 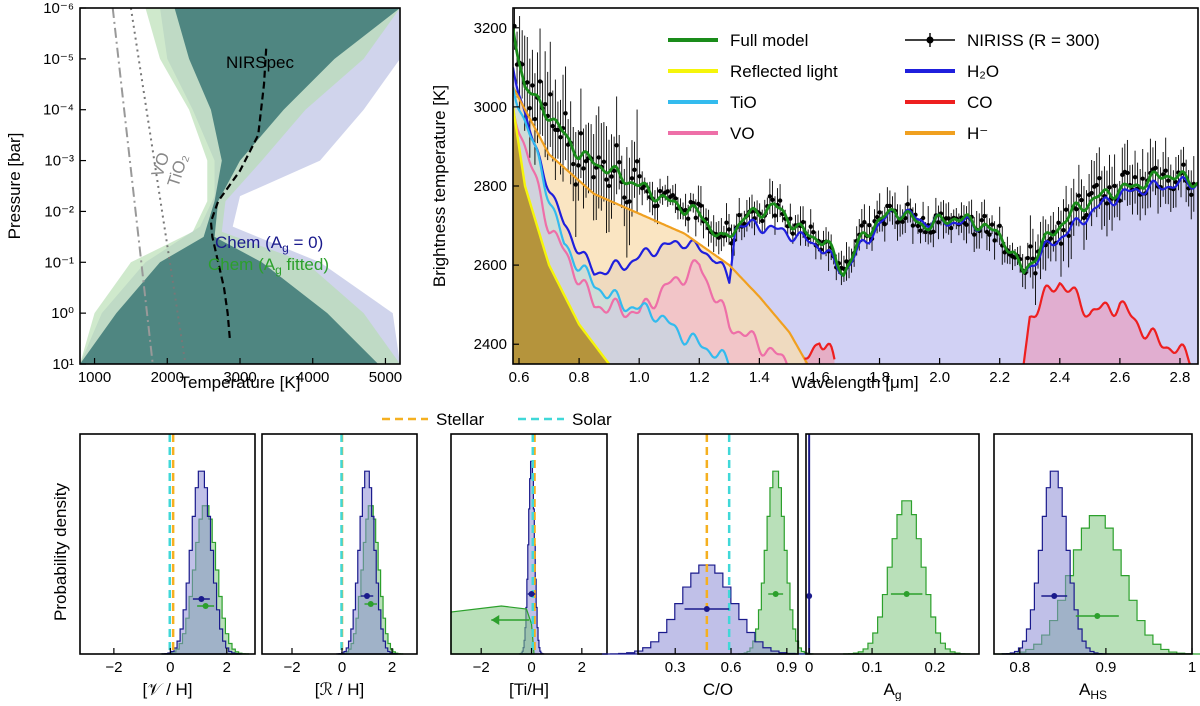 I want to click on pt-band-core, so click(x=240, y=186).